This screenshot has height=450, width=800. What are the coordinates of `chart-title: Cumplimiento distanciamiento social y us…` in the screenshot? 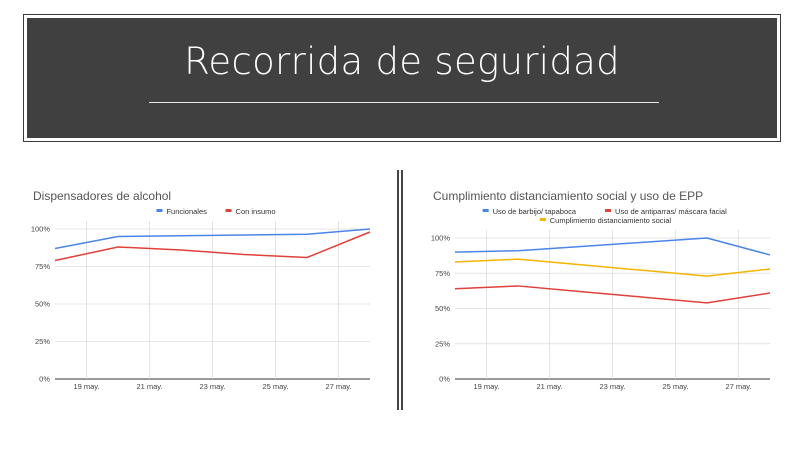 It's located at (568, 196).